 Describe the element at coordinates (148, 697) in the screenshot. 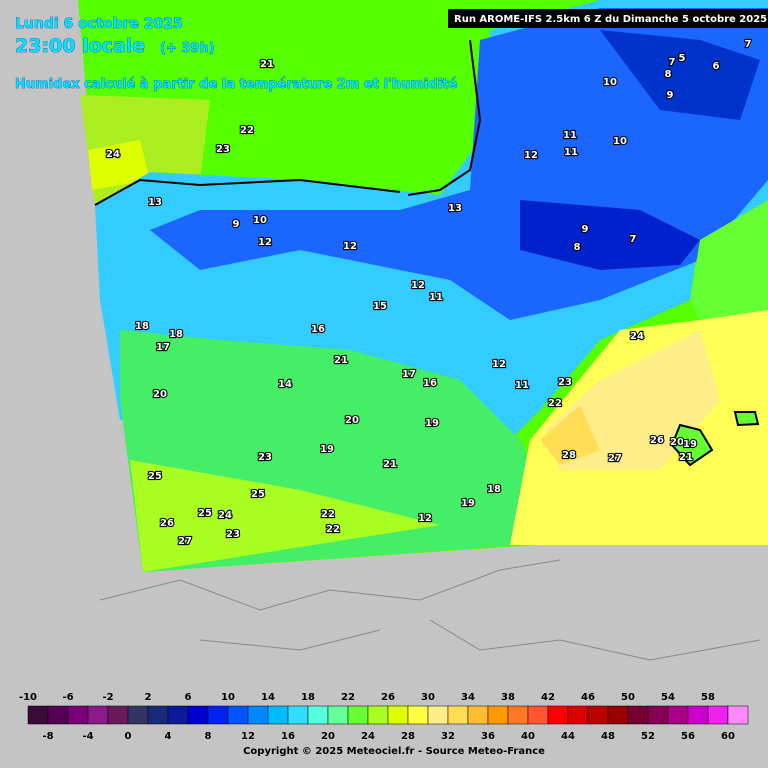

I see `legend-tick-label: 2` at that location.